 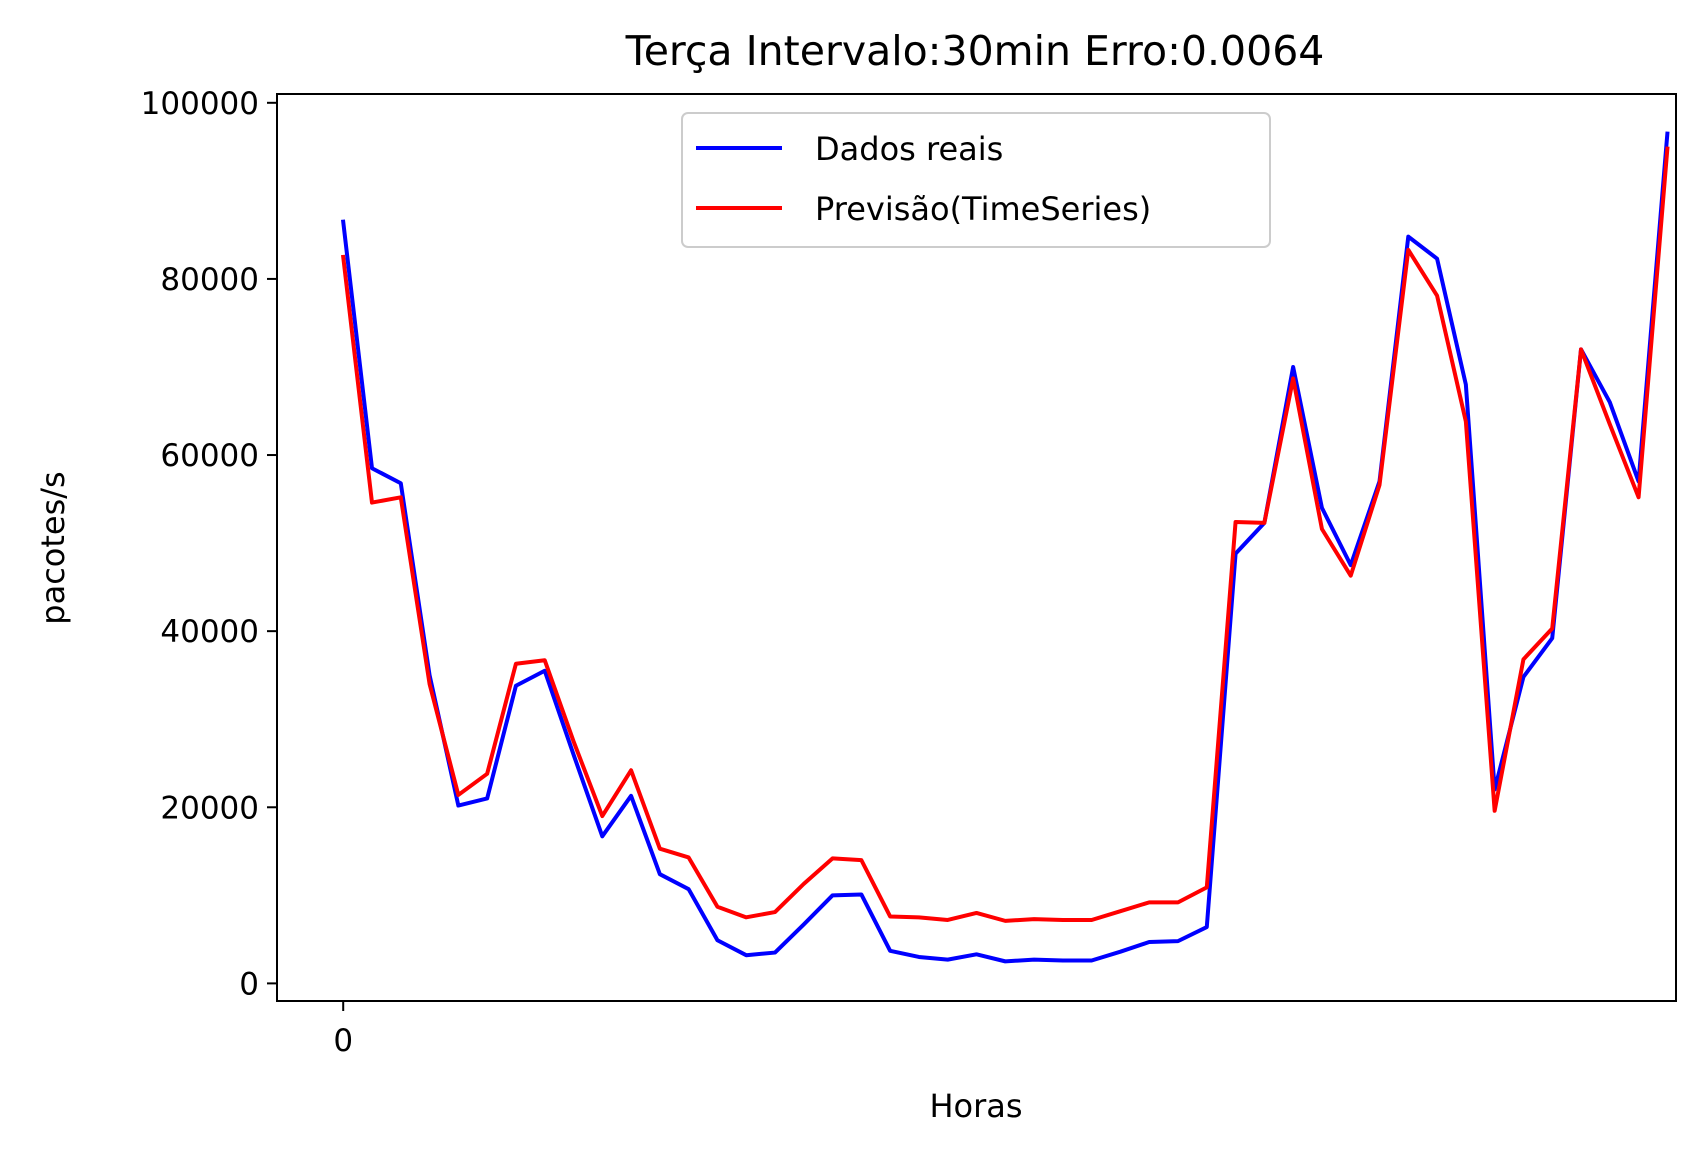 I want to click on y-axis-label: pacotes/s, so click(x=53, y=547).